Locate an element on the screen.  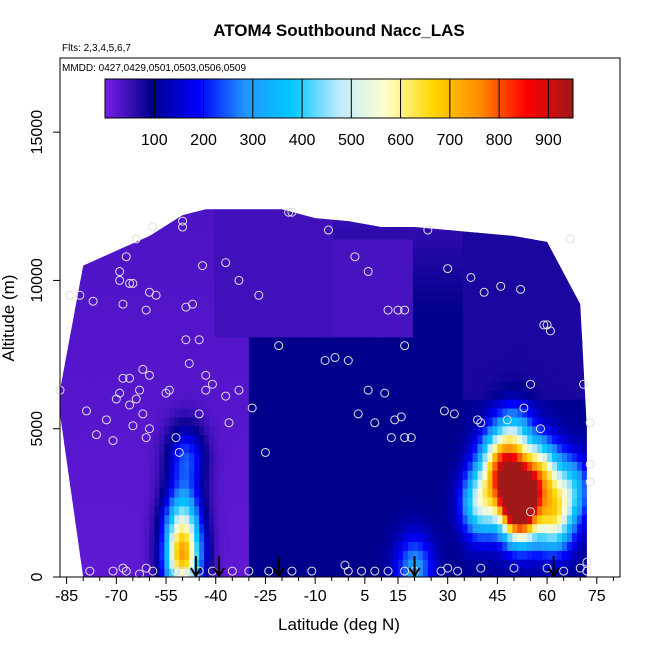
sample-point is located at coordinates (120, 272).